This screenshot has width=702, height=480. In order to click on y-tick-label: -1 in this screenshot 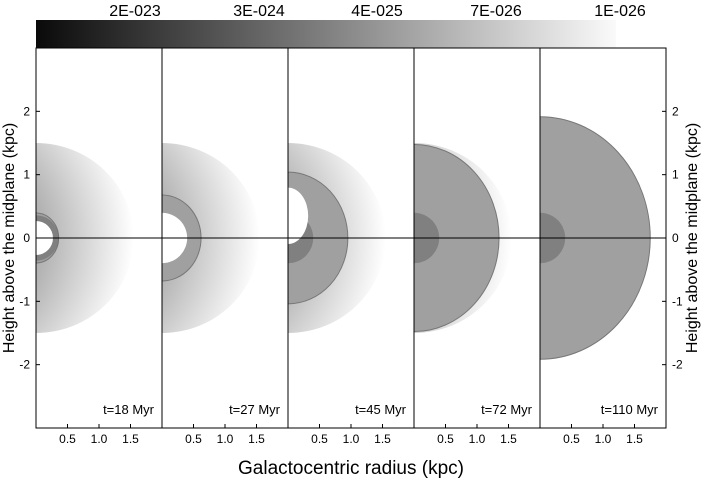, I will do `click(24, 301)`.